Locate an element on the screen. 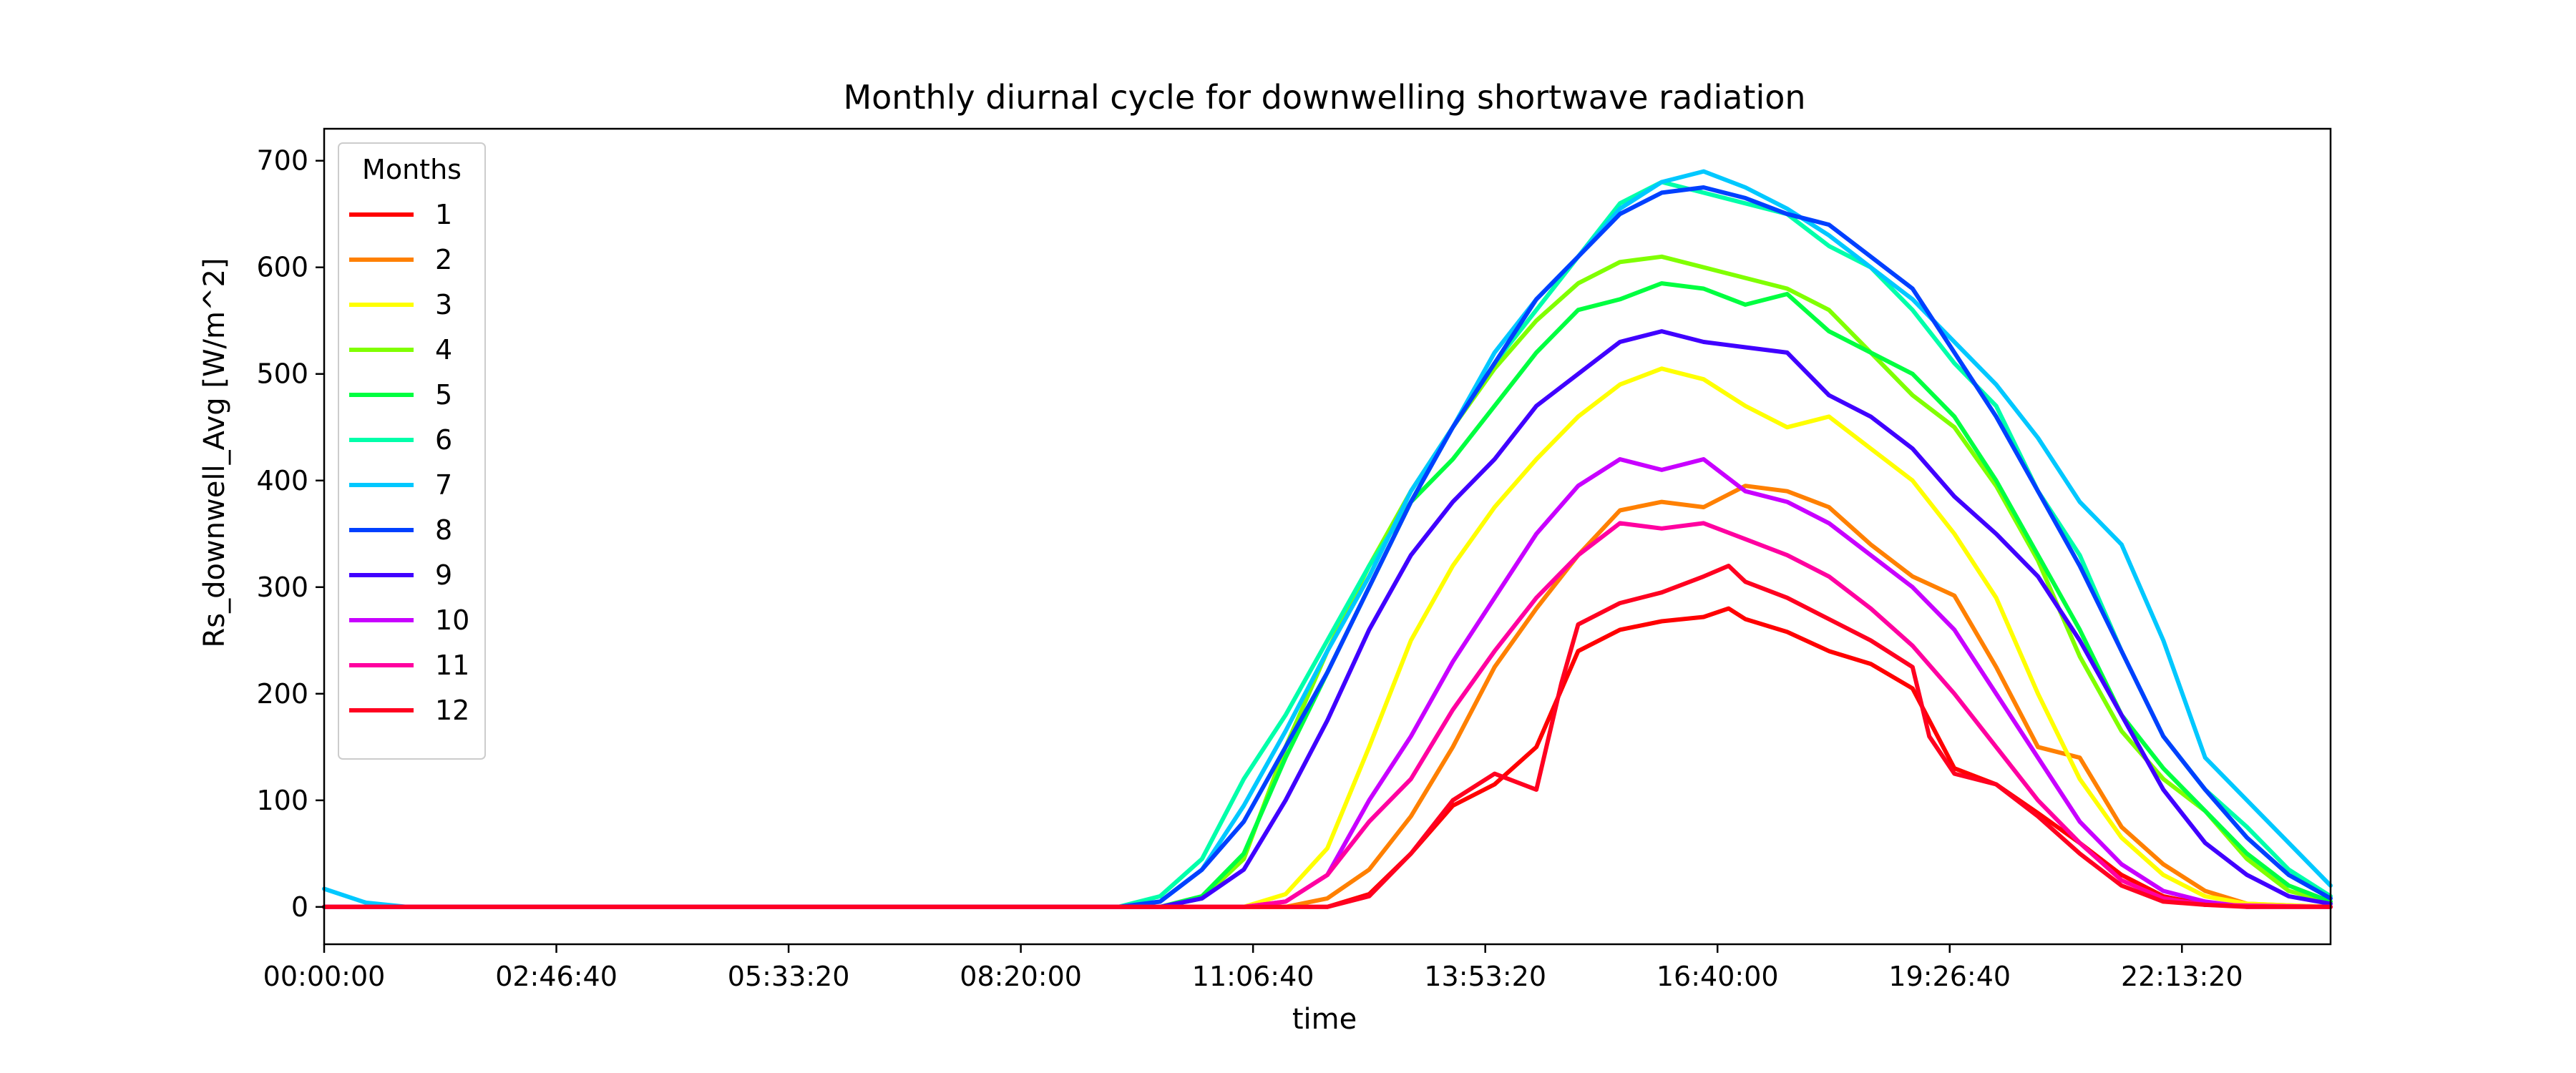 This screenshot has width=2576, height=1073. legend-label-6: 6 is located at coordinates (443, 440).